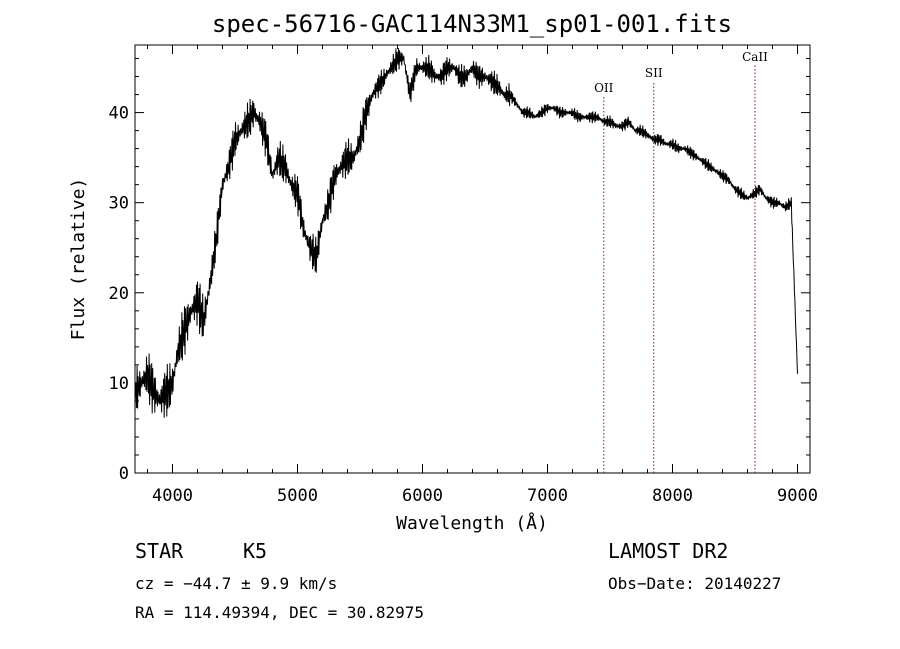  I want to click on x-axis-label: Wavelength (Å), so click(472, 523).